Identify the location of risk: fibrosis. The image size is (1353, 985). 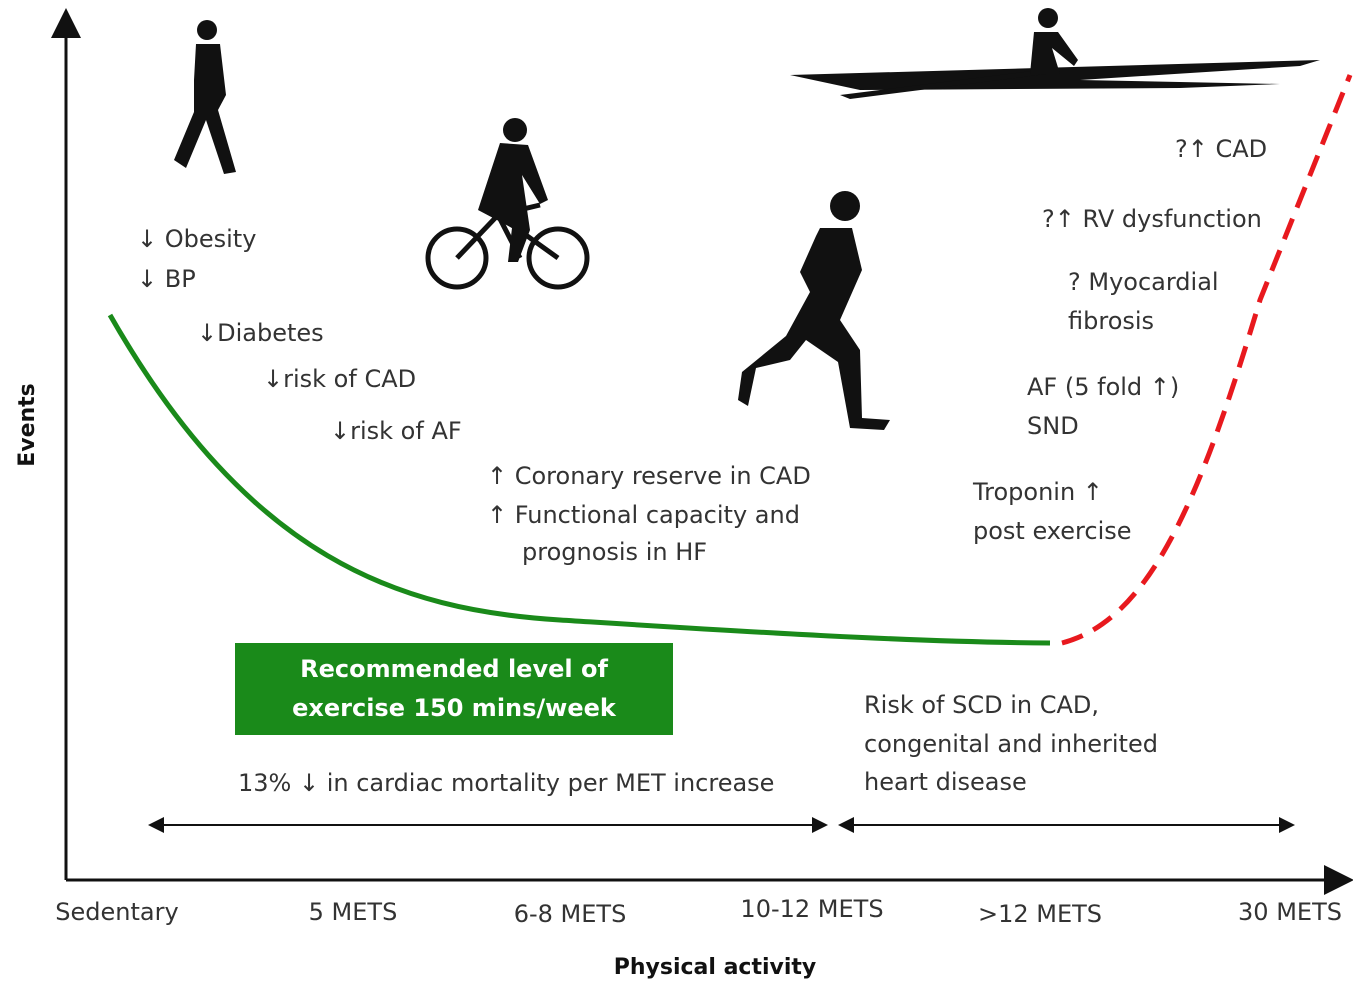
(1111, 321).